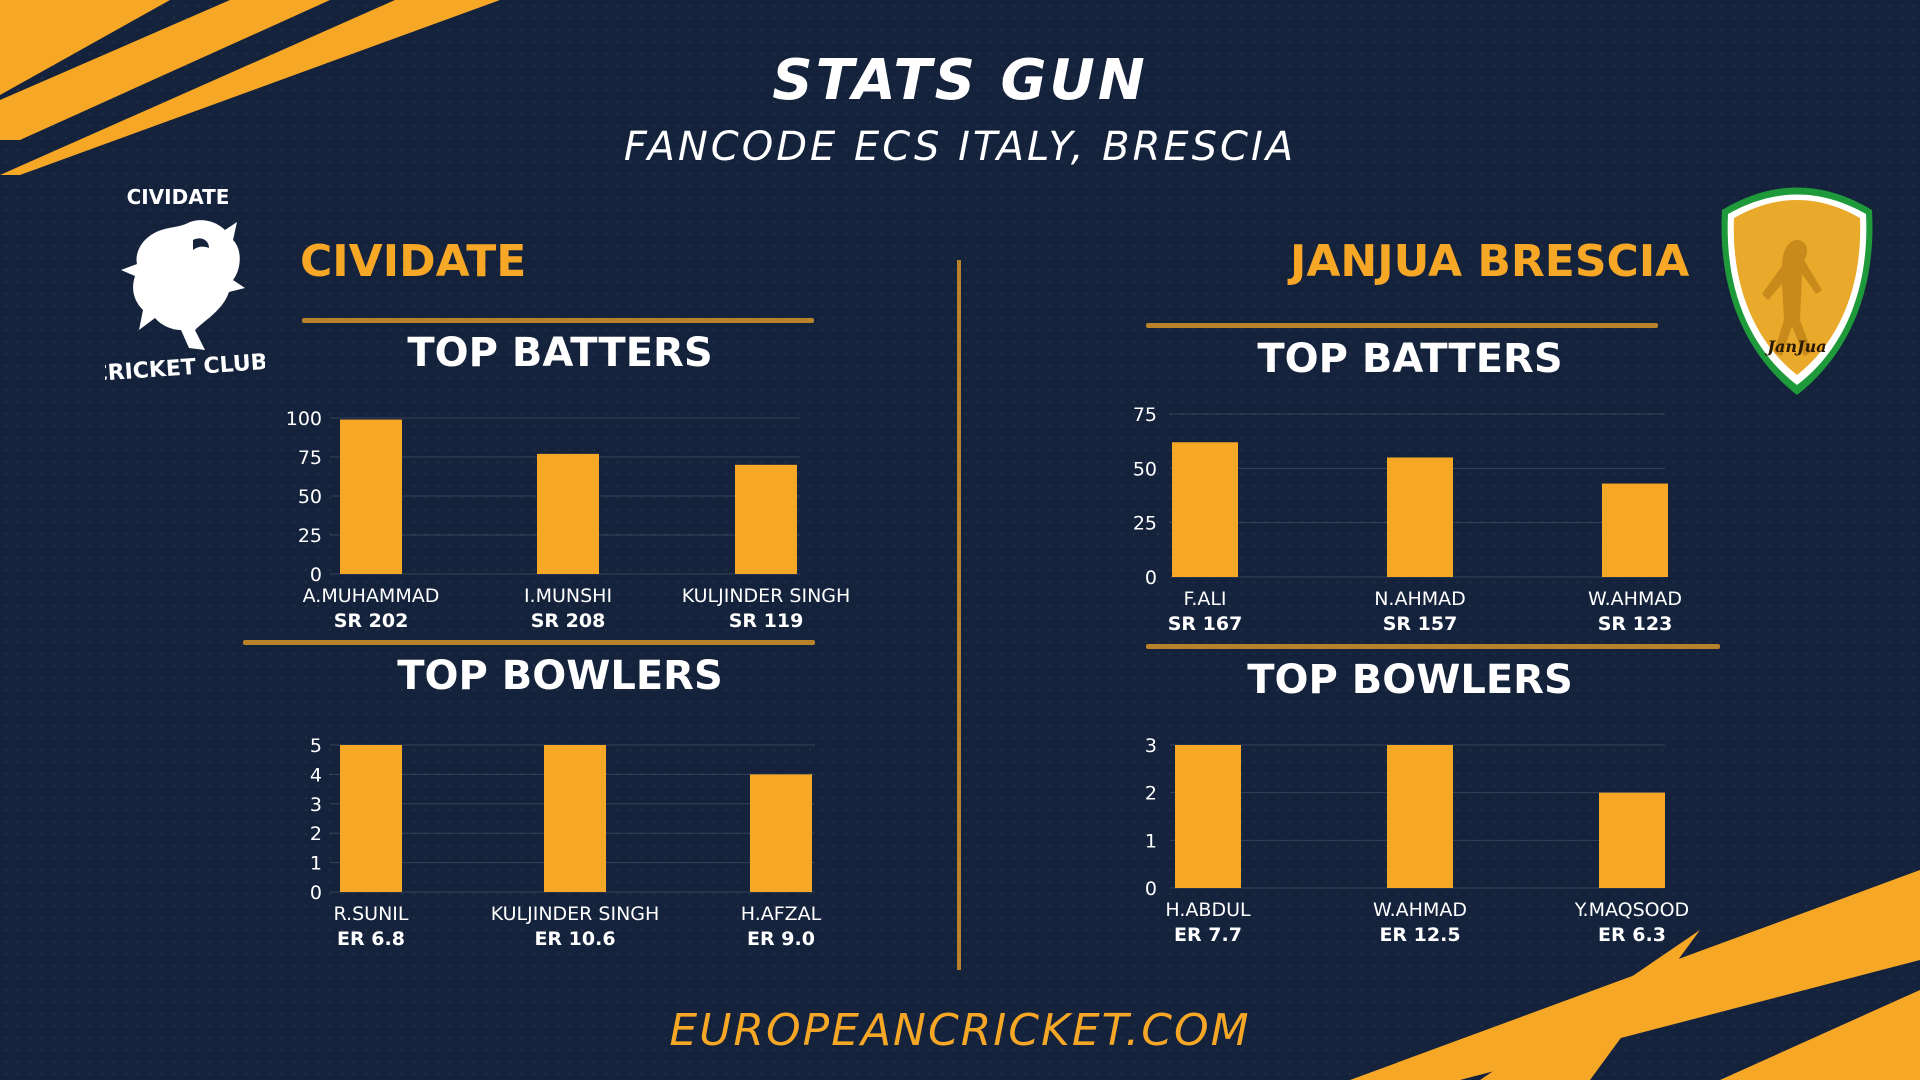 The width and height of the screenshot is (1920, 1080). I want to click on cividate-cricket-club-logo: CIVIDATE CRICKET CLUB, so click(185, 286).